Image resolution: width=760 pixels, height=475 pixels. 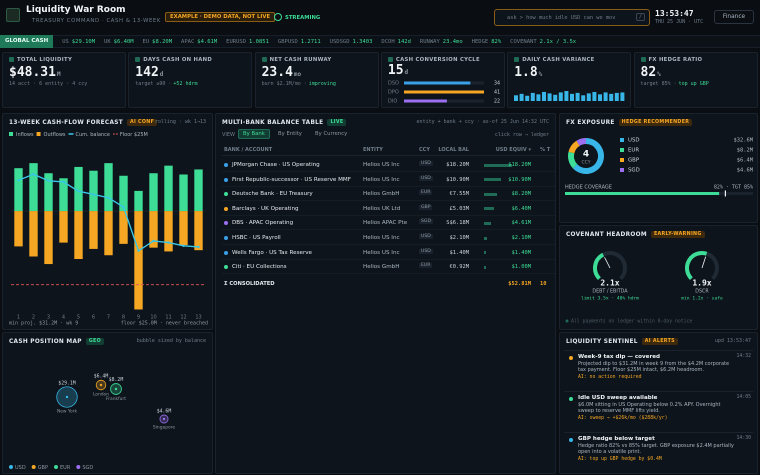 What do you see at coordinates (599, 266) in the screenshot?
I see `gauge-fill` at bounding box center [599, 266].